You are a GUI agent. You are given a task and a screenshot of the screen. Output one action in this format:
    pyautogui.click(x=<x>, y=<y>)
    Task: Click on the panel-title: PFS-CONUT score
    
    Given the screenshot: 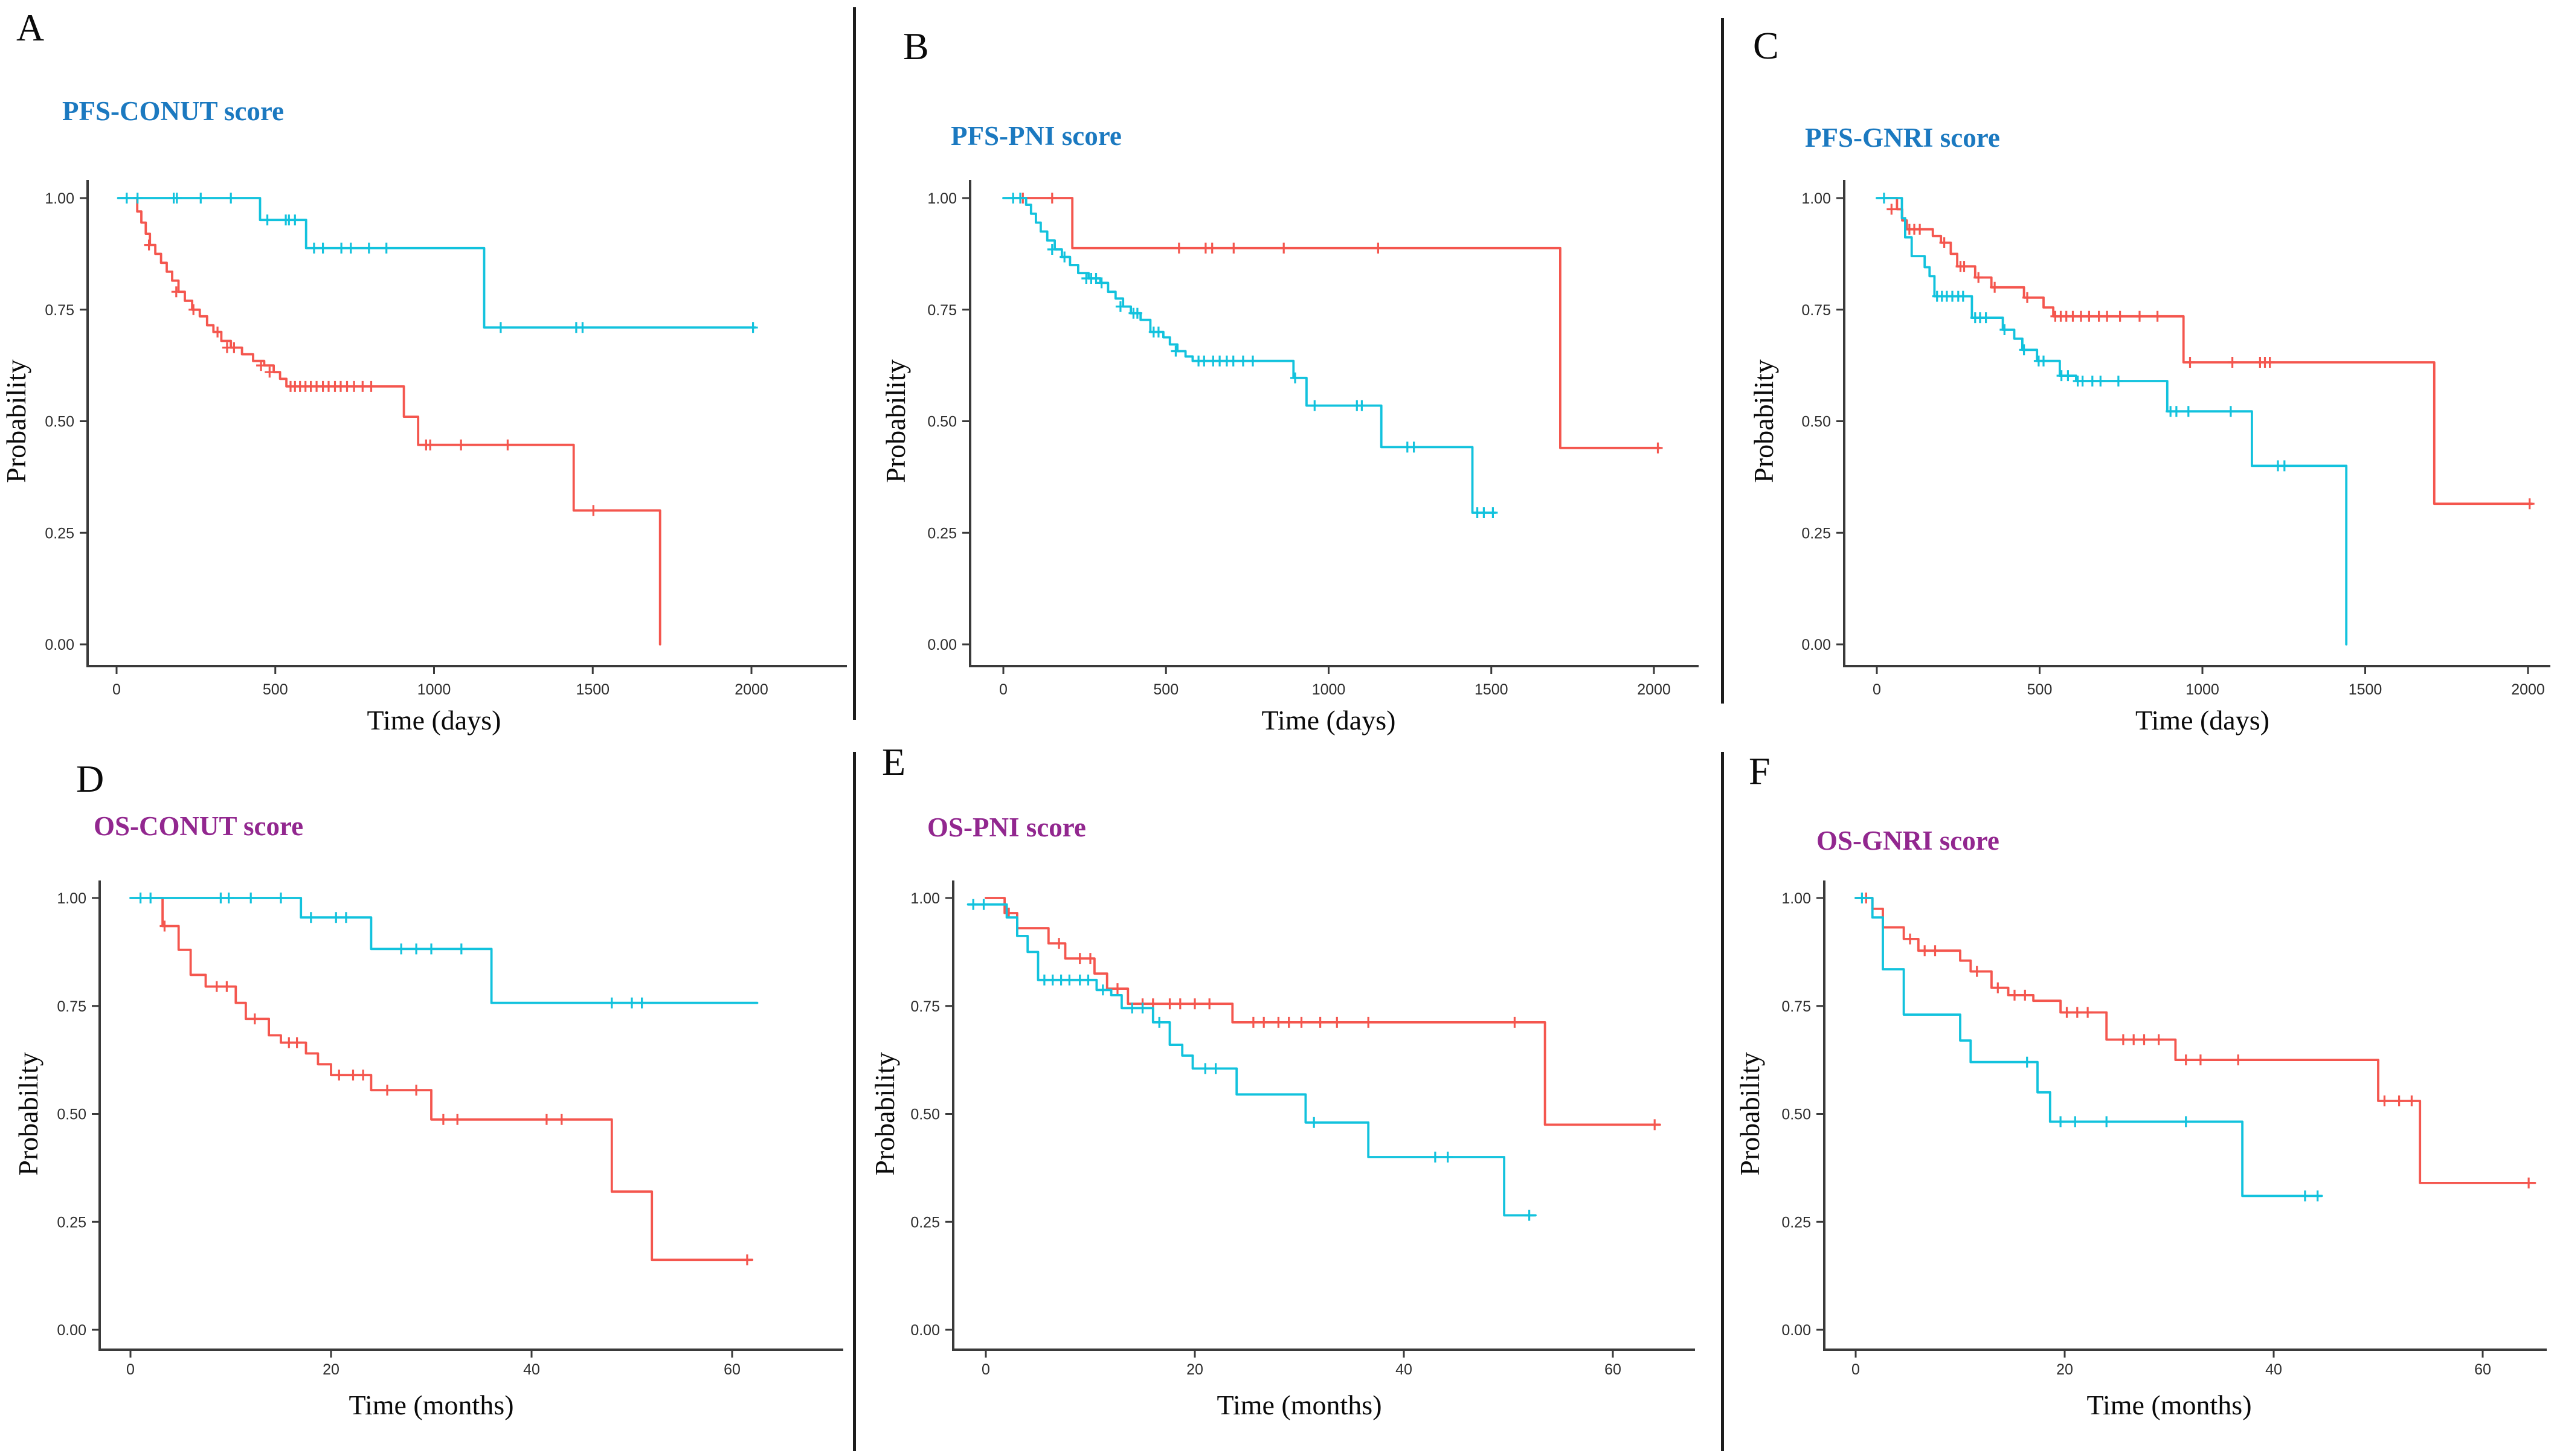 What is the action you would take?
    pyautogui.click(x=173, y=111)
    